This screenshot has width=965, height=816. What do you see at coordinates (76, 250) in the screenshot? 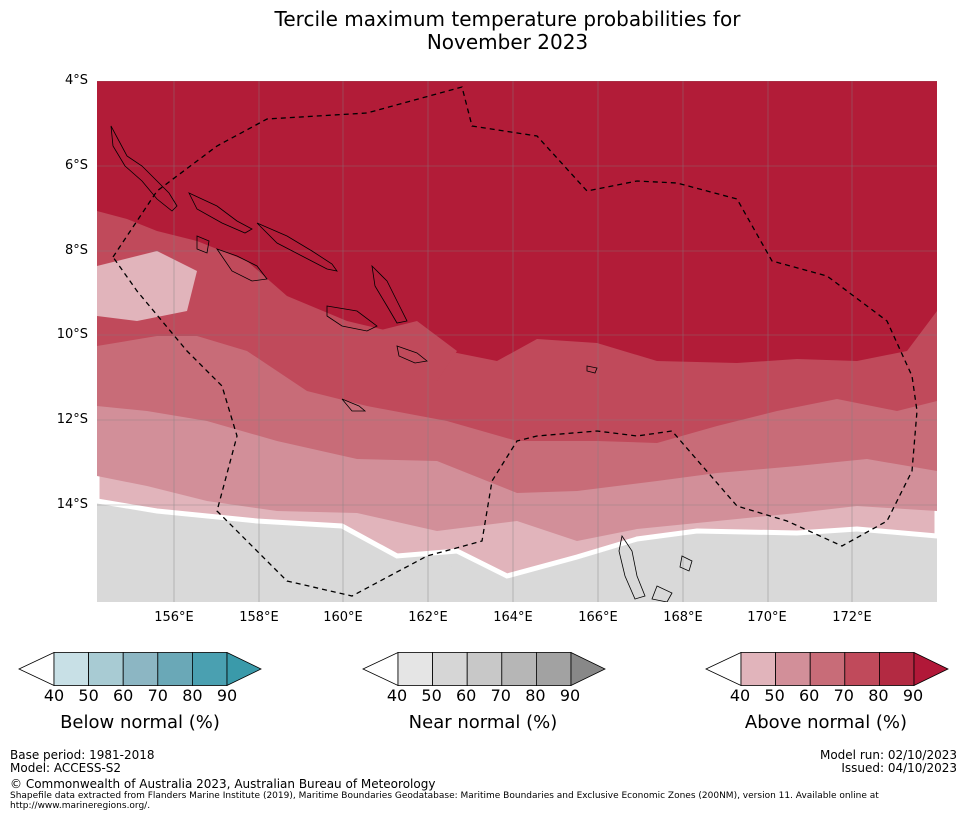
I see `lat-label: 8°S` at bounding box center [76, 250].